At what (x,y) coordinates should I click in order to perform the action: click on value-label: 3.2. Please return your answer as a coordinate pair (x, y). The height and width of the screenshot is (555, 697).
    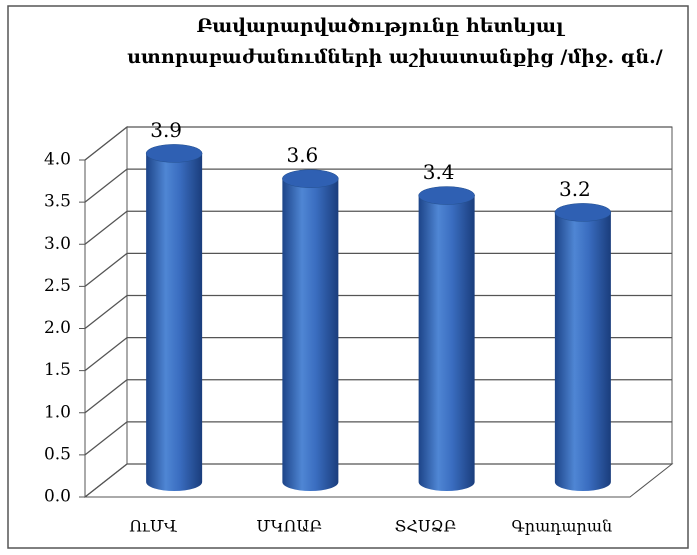
    Looking at the image, I should click on (575, 189).